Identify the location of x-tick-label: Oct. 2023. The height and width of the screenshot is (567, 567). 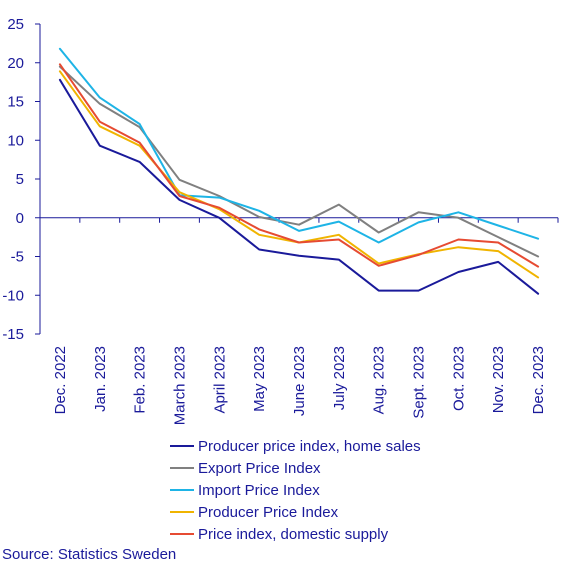
(458, 378).